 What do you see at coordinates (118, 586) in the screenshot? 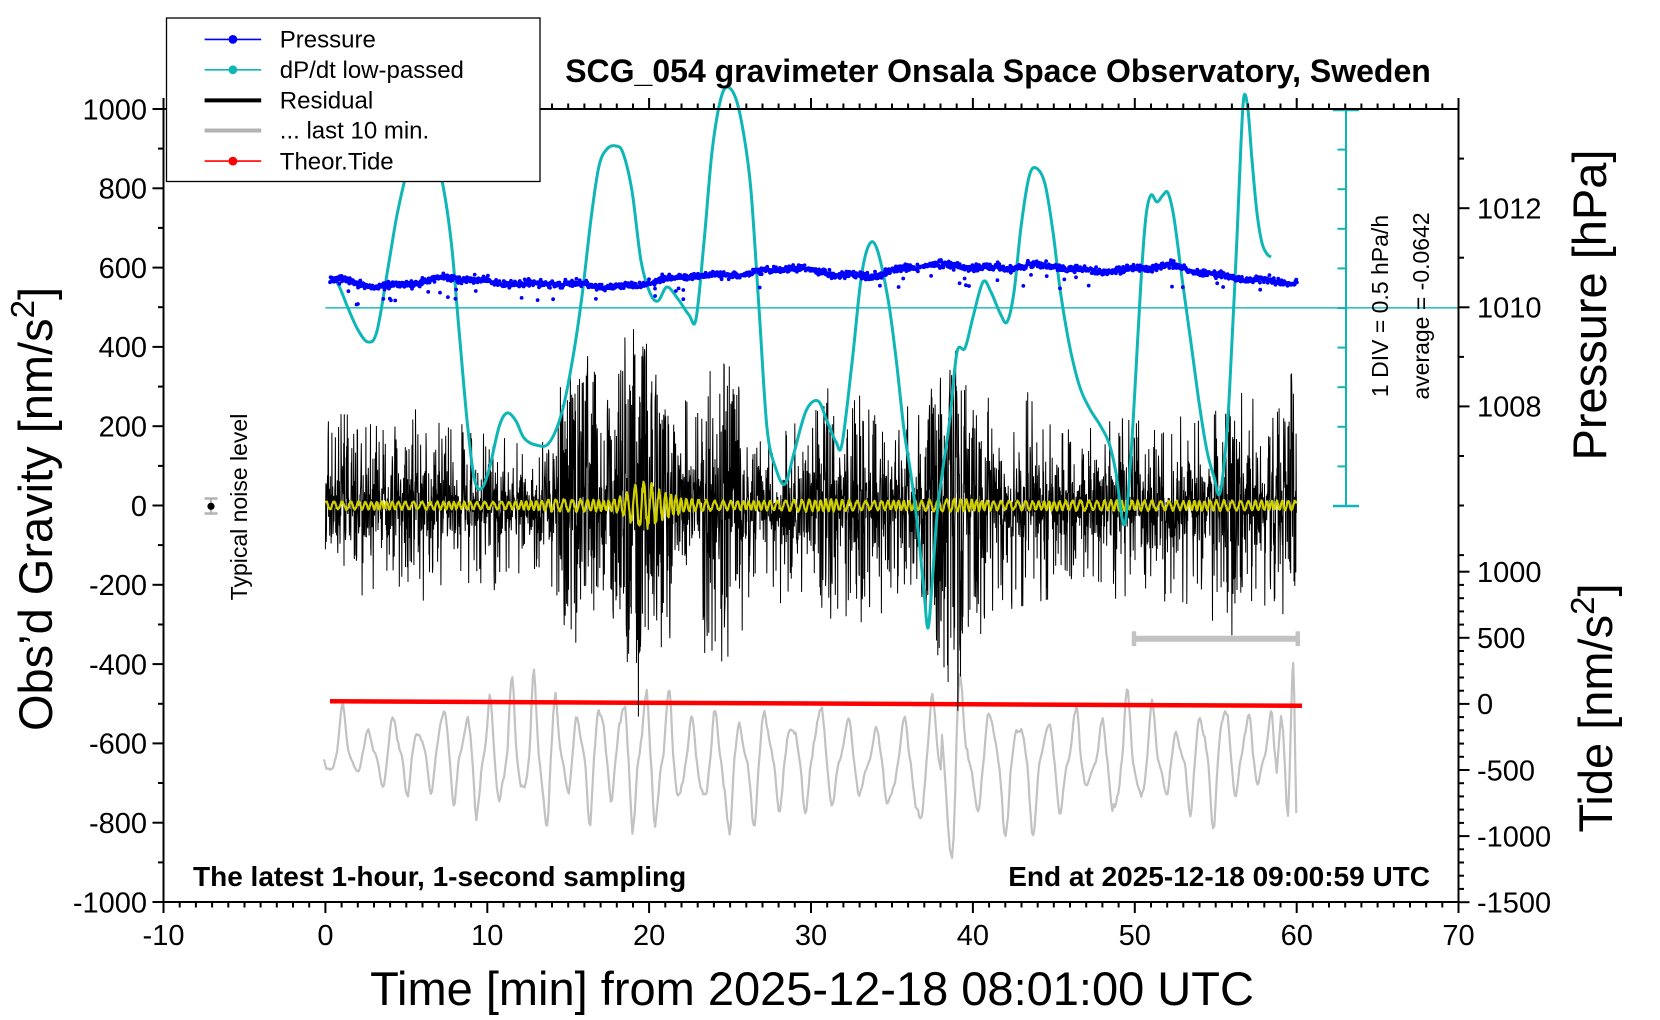
I see `svg-text: -200` at bounding box center [118, 586].